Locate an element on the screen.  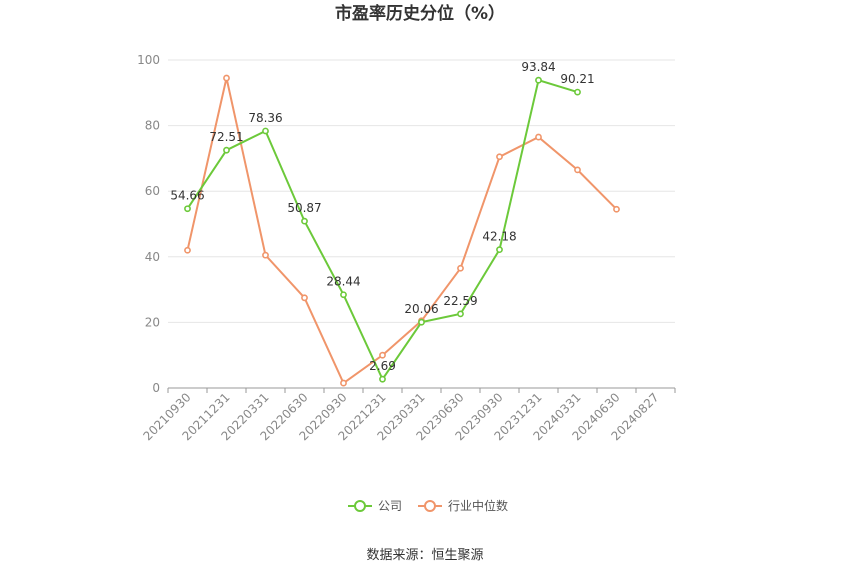
legend-item-1: 行业中位数 is located at coordinates (463, 505).